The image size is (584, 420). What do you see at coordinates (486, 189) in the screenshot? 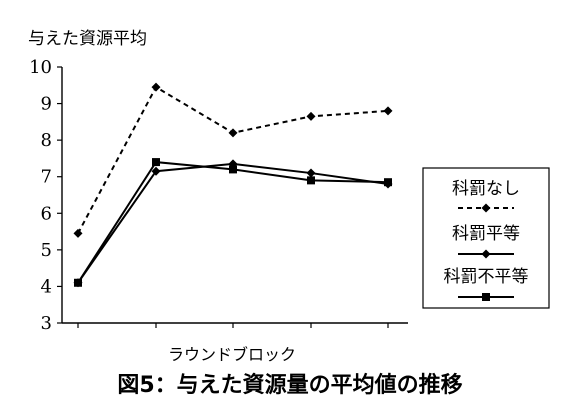
I see `legend-label: 科罰なし` at bounding box center [486, 189].